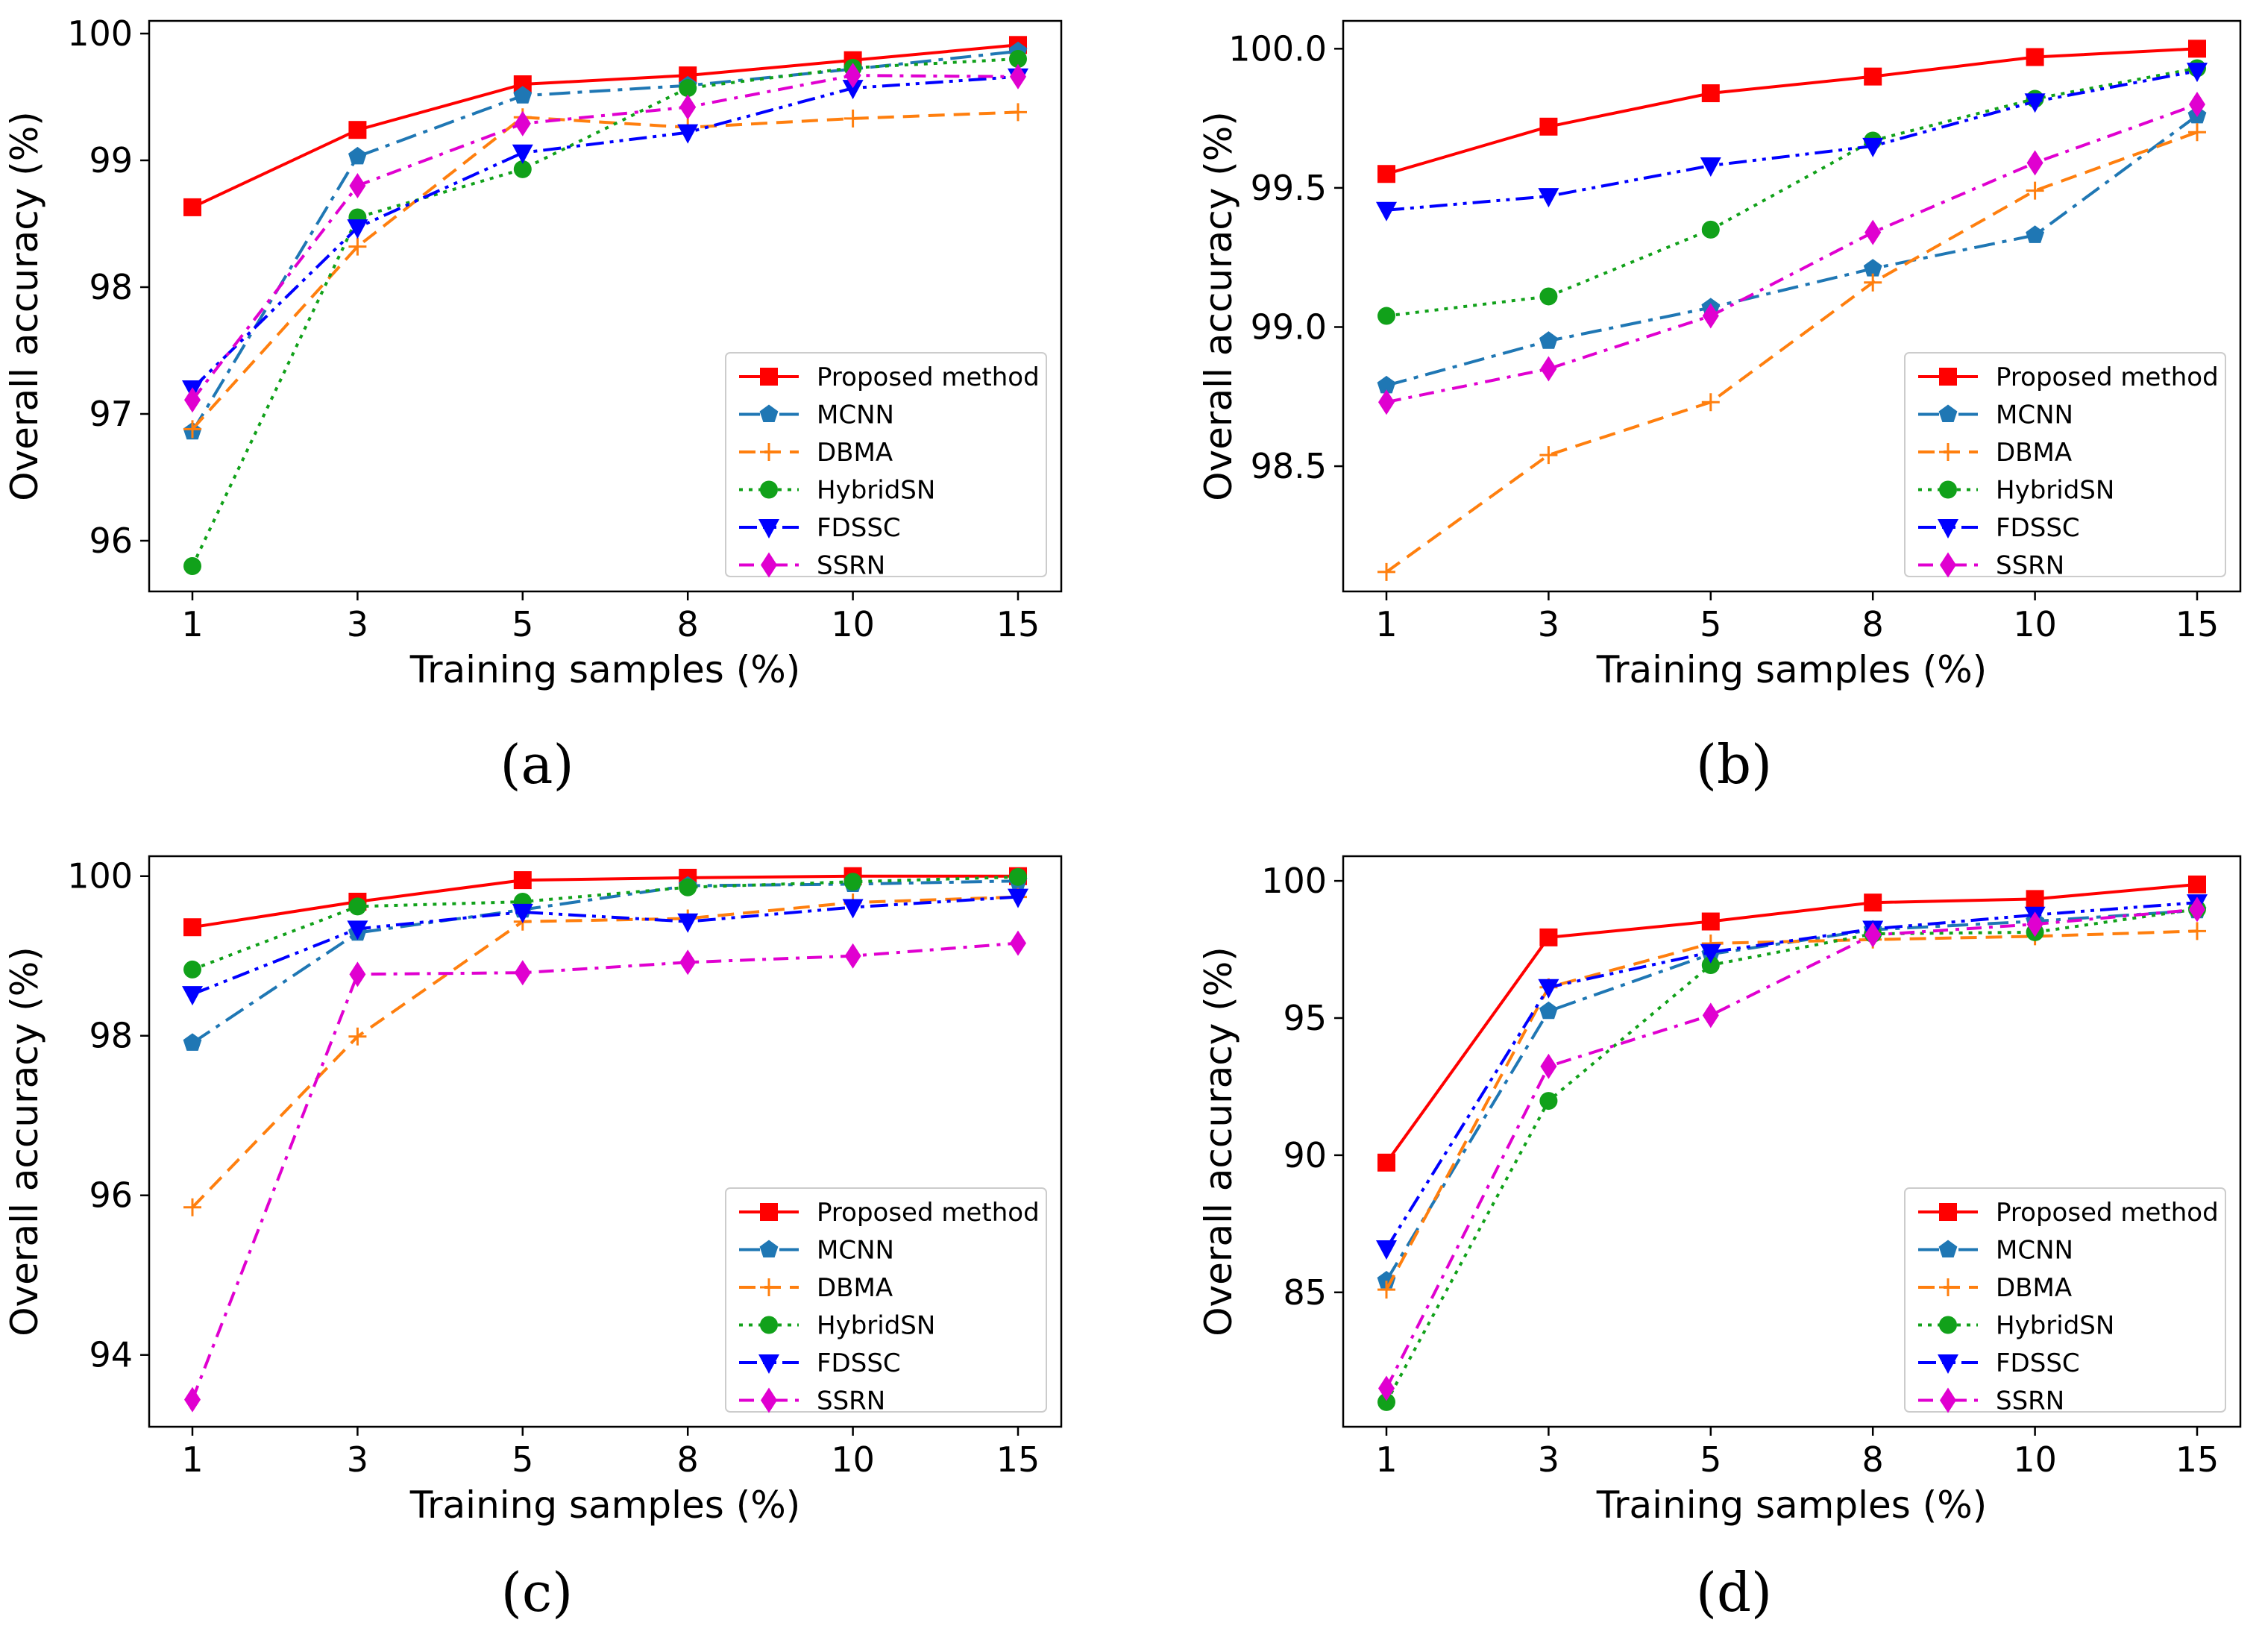  I want to click on y-tick-label: 99, so click(111, 160).